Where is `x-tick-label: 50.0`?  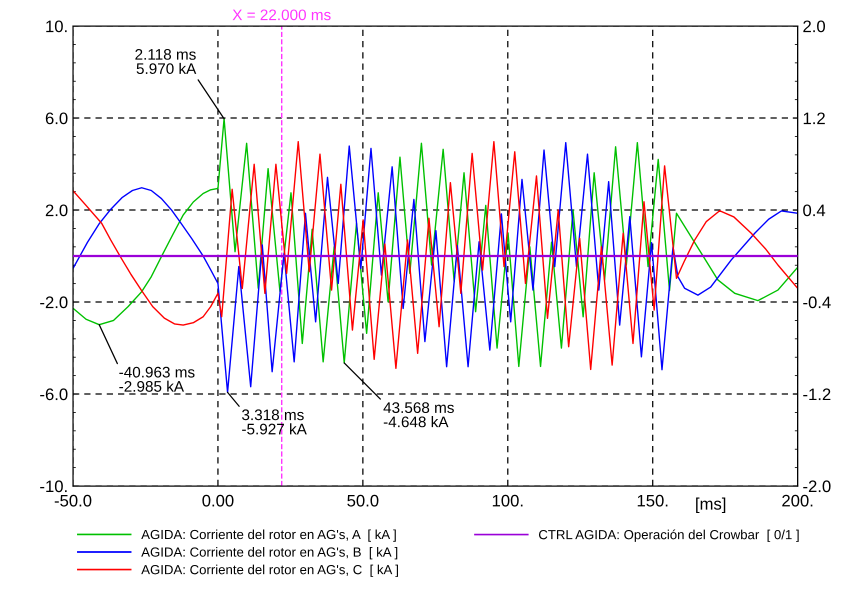
x-tick-label: 50.0 is located at coordinates (362, 500).